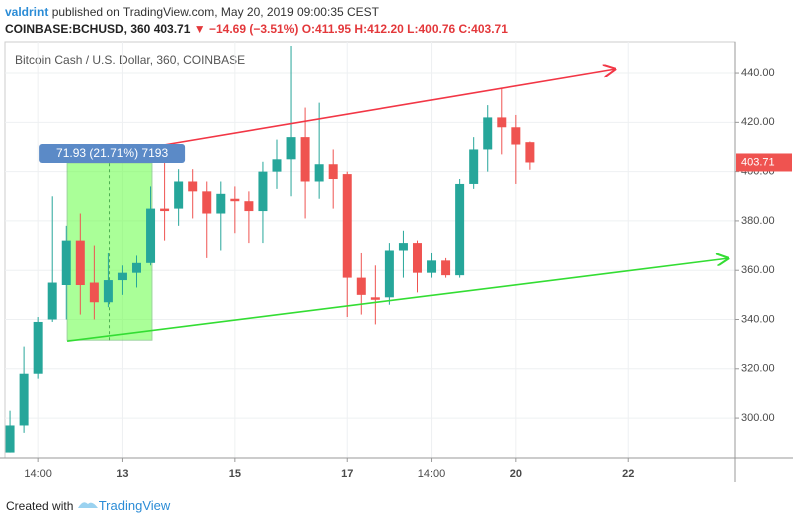  I want to click on author: valdrint, so click(27, 12).